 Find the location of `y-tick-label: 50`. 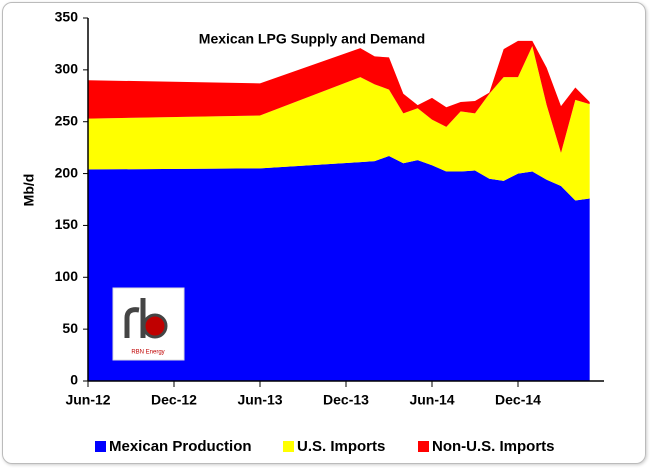

y-tick-label: 50 is located at coordinates (70, 328).